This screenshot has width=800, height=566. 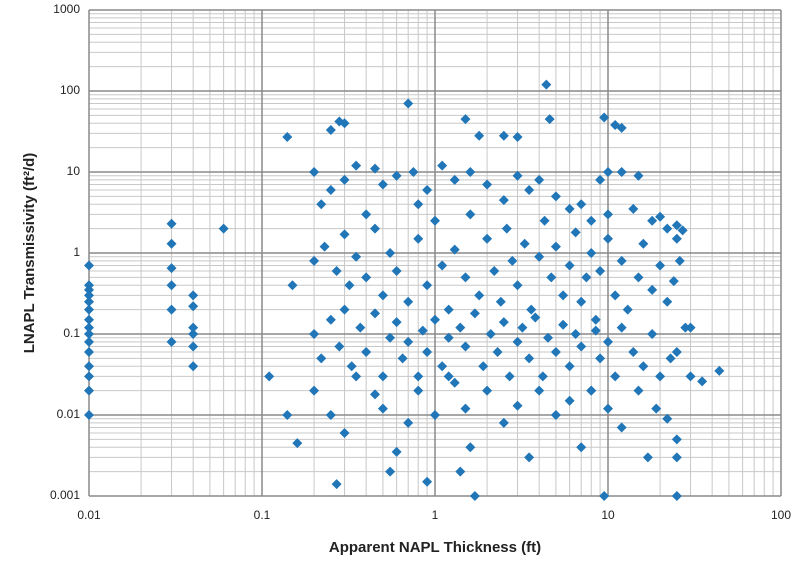 What do you see at coordinates (435, 547) in the screenshot?
I see `x-axis-title: Apparent NAPL Thickness (ft)` at bounding box center [435, 547].